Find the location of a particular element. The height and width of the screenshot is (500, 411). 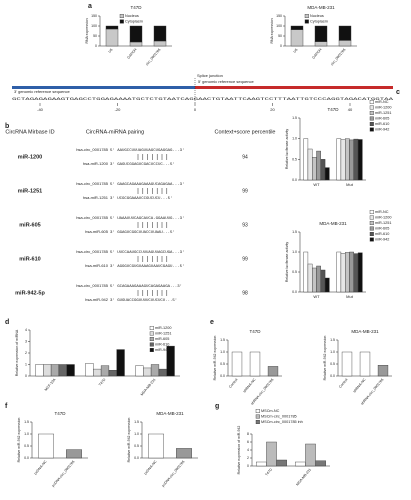

y-axis-label: Relative expression of miRNA is located at coordinates (17, 352).